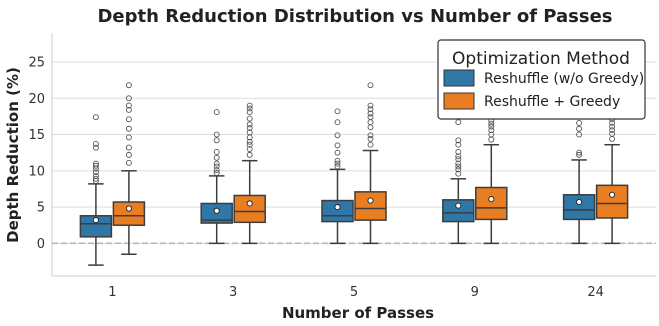 This screenshot has height=326, width=659. I want to click on x-tick-label: 1, so click(112, 292).